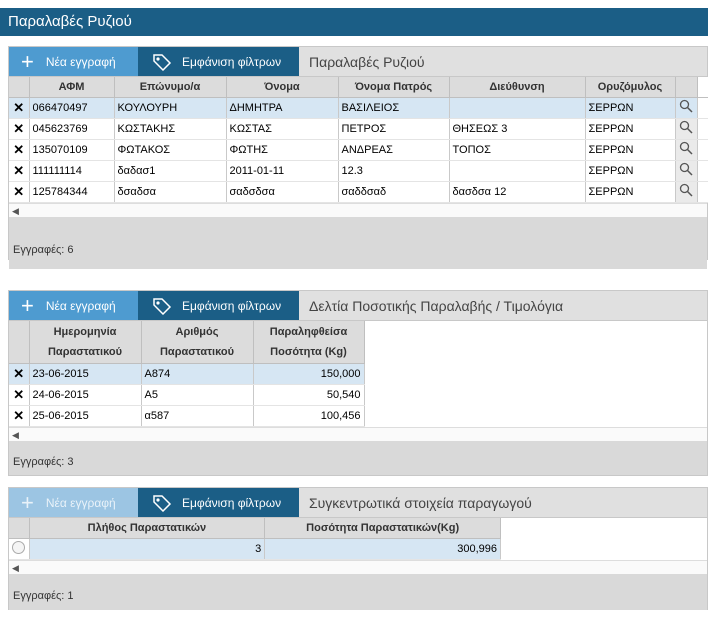 This screenshot has width=708, height=618. Describe the element at coordinates (282, 87) in the screenshot. I see `column-header-name: Όνομα` at that location.